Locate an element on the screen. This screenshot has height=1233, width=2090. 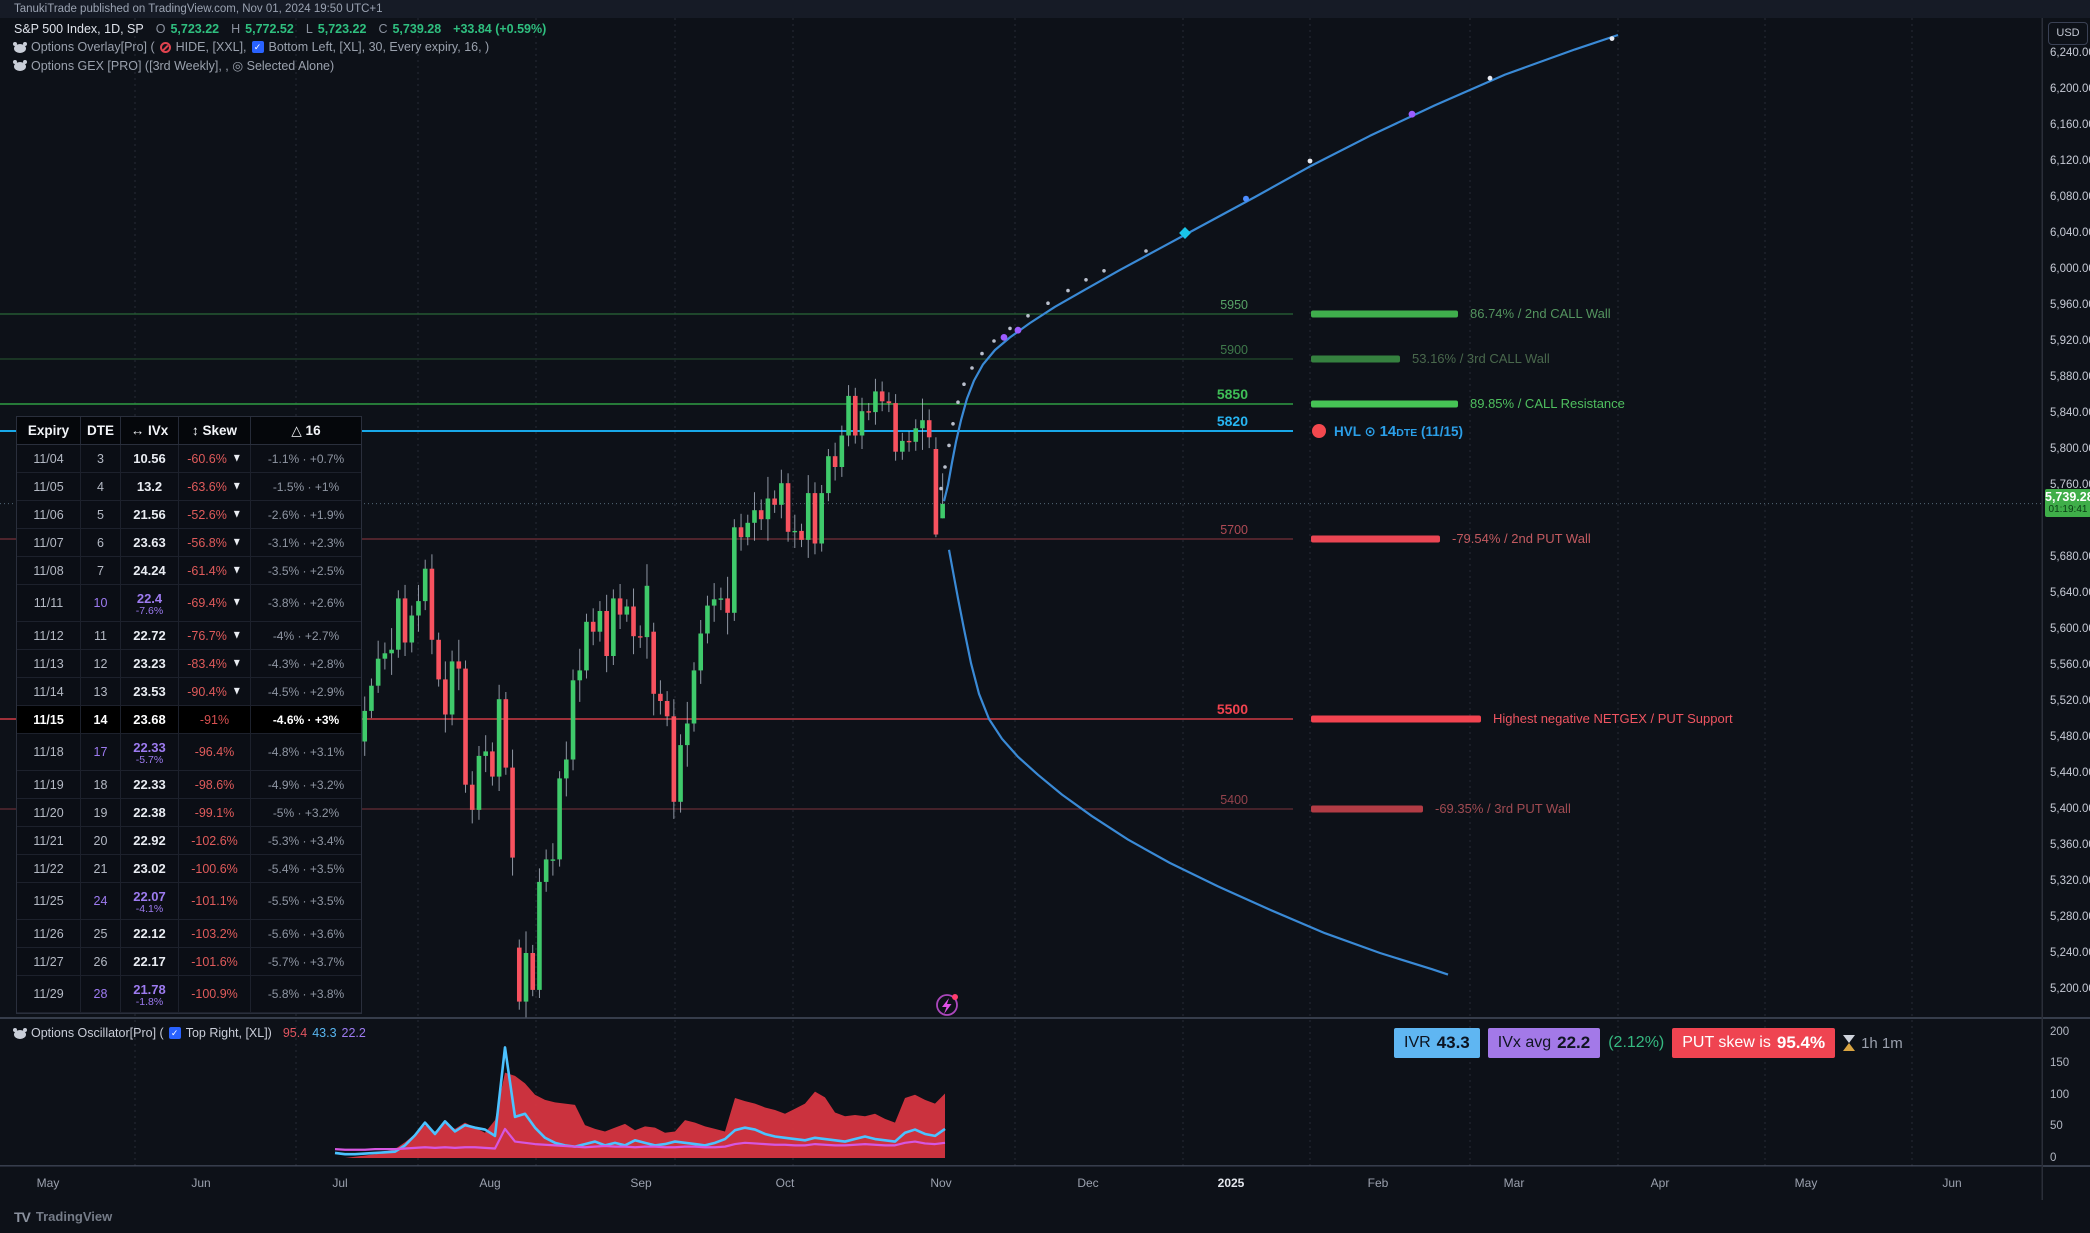
expiry-dots is located at coordinates (1277, 263).